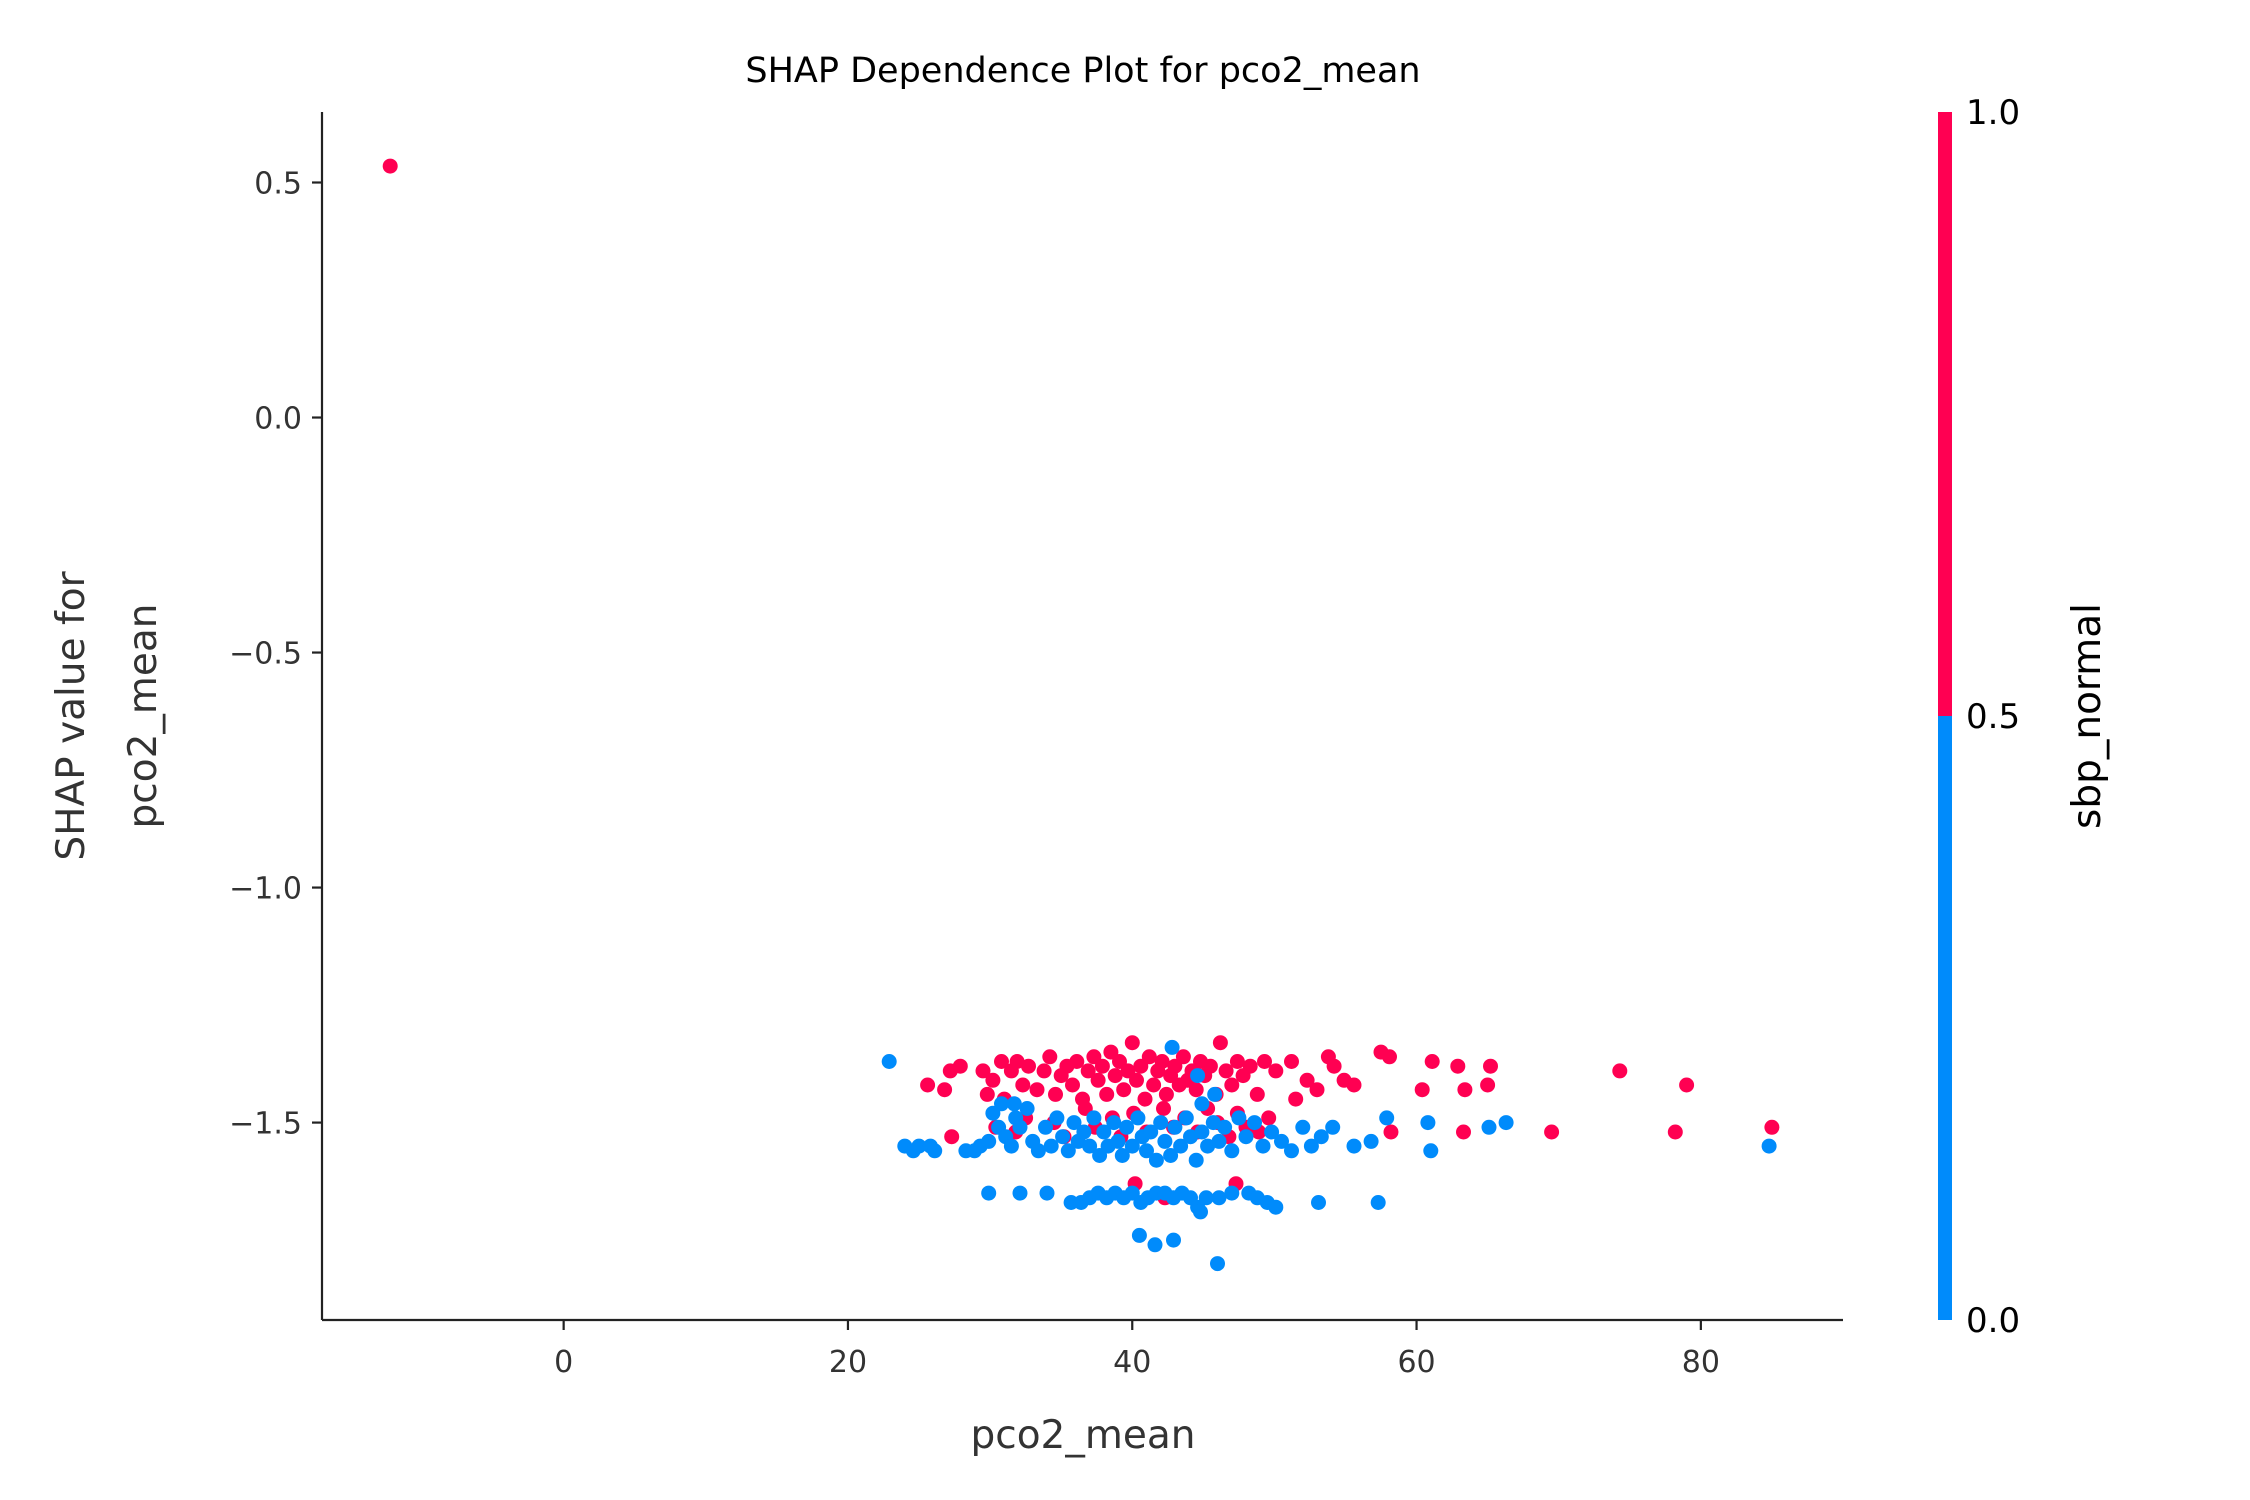 This screenshot has width=2250, height=1500. I want to click on x-axis-ticks: 0 20 40 60 80, so click(1137, 1350).